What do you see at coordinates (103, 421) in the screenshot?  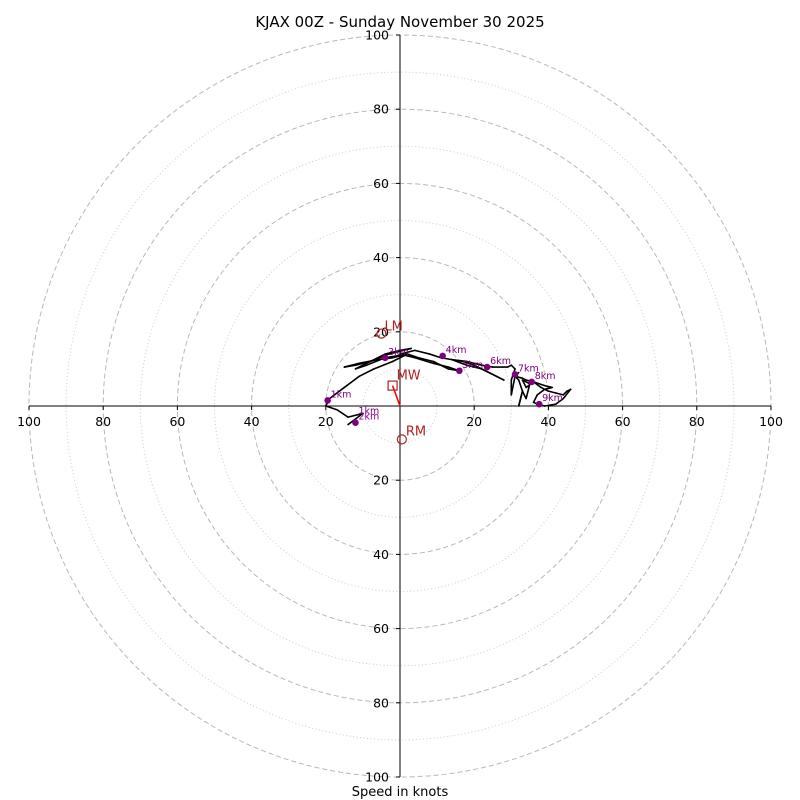 I see `tick-label-left-80: 80` at bounding box center [103, 421].